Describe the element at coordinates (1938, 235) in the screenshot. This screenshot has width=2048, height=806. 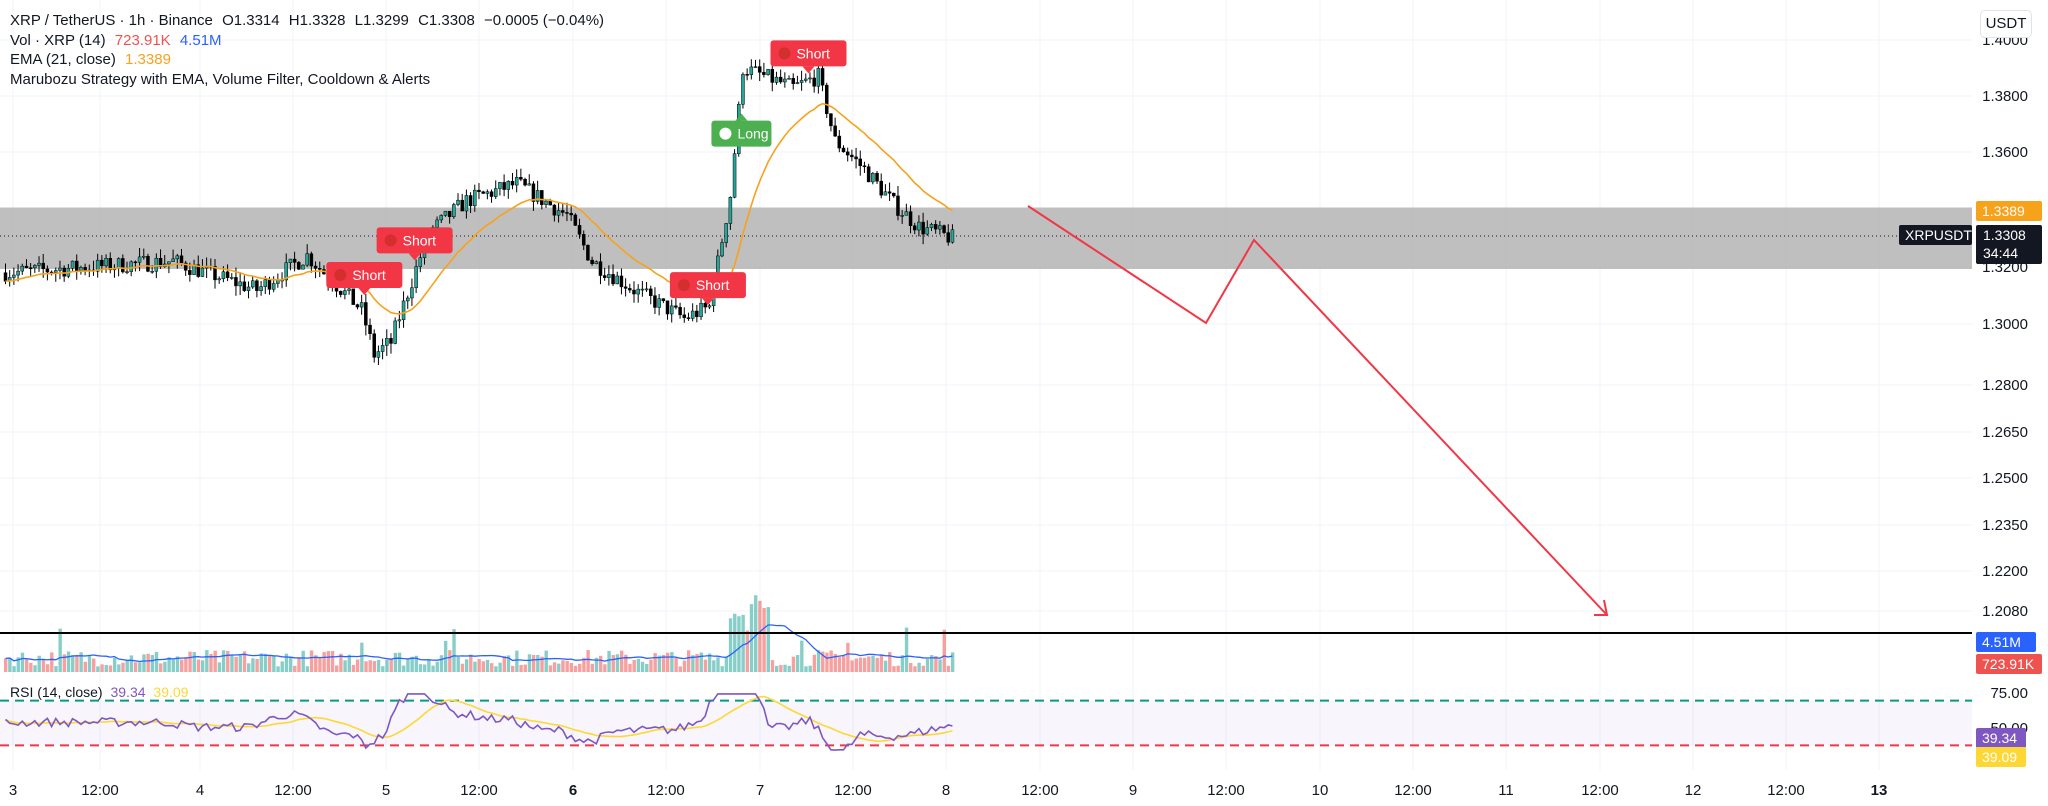
I see `symbol-tag-text: XRPUSDT` at that location.